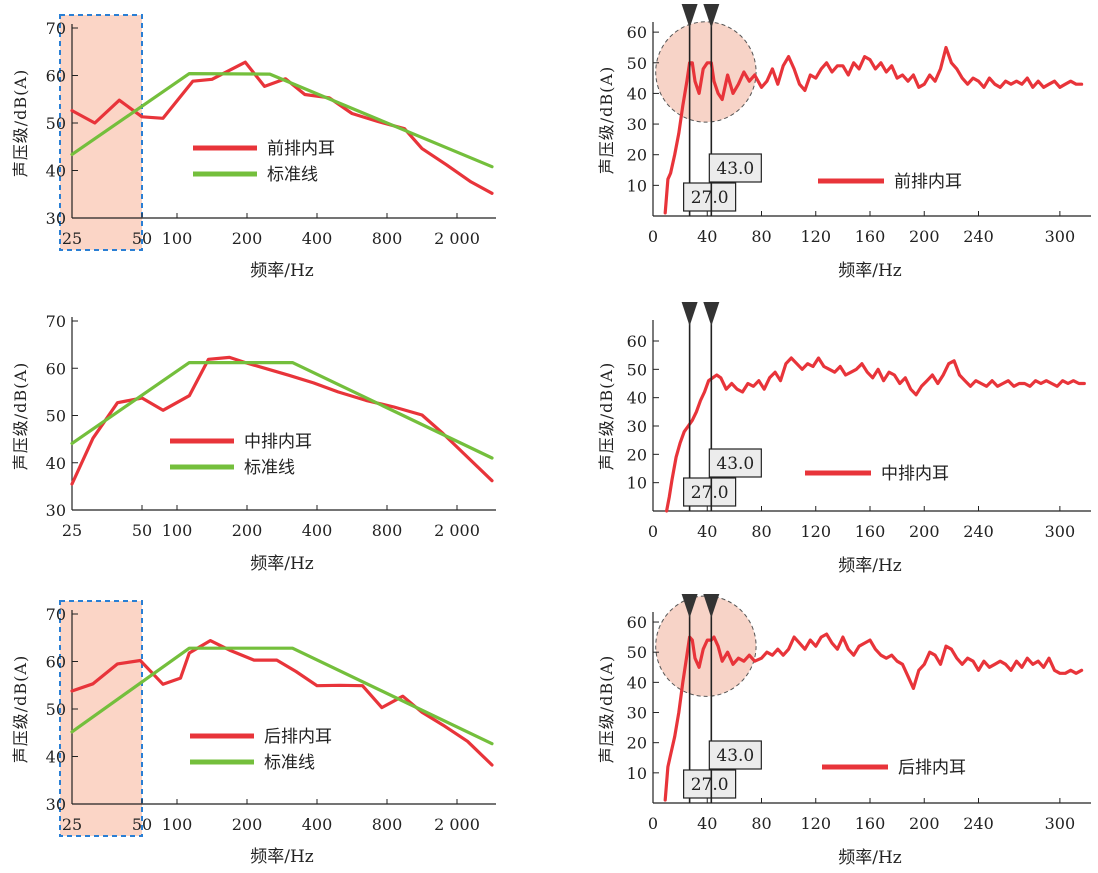  What do you see at coordinates (317, 530) in the screenshot?
I see `x-tick-label: 400` at bounding box center [317, 530].